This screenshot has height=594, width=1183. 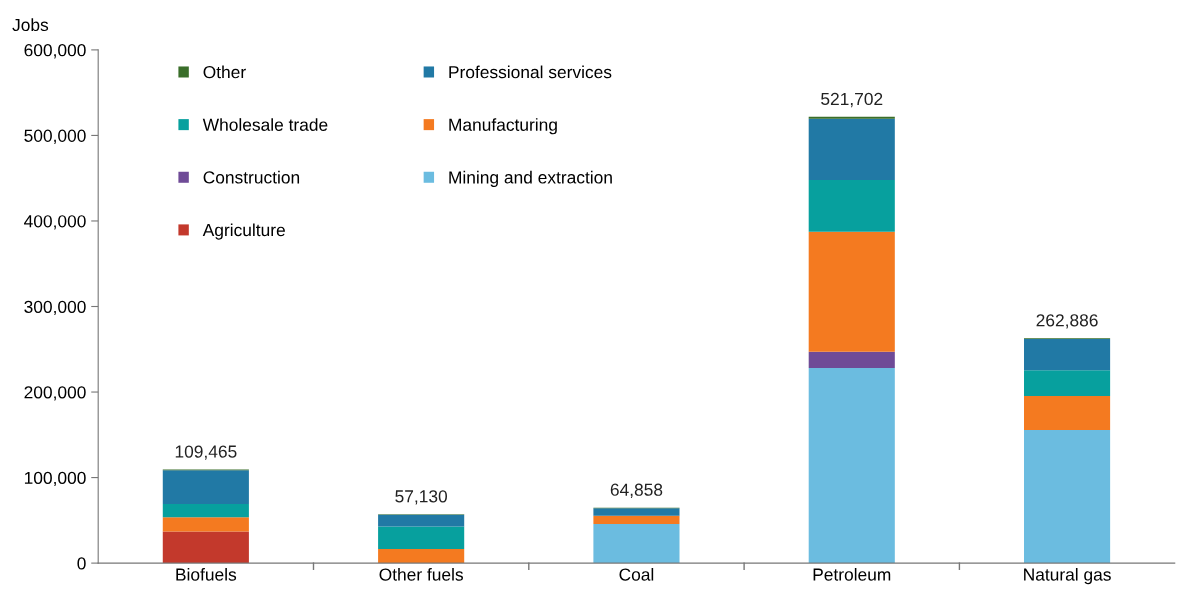 What do you see at coordinates (421, 497) in the screenshot?
I see `total-label: 57,130` at bounding box center [421, 497].